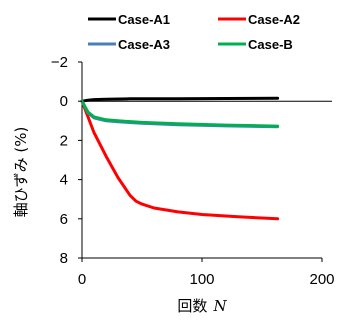 The image size is (354, 320). Describe the element at coordinates (219, 306) in the screenshot. I see `x-axis-label-var: N` at that location.